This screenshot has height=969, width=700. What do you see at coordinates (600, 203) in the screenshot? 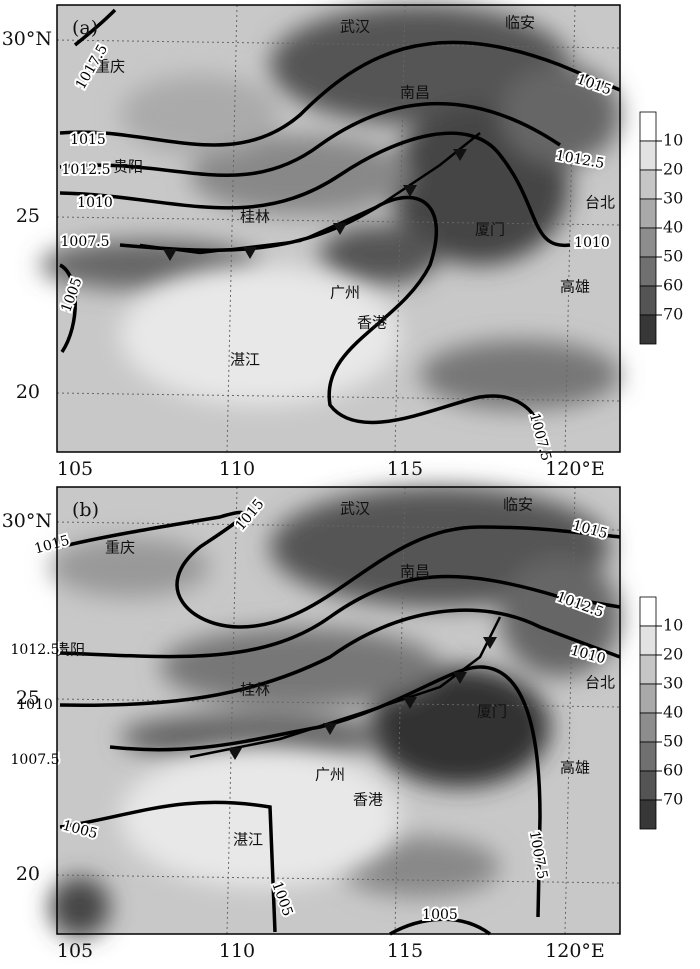
I see `city-label: 台北` at bounding box center [600, 203].